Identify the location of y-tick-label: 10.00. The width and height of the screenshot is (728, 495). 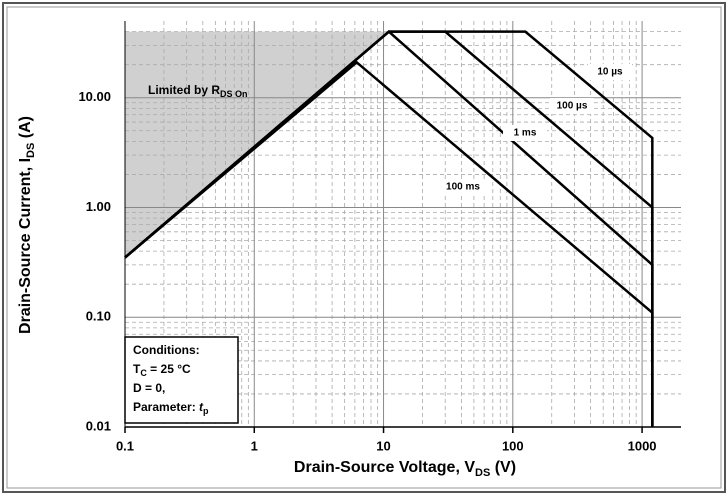
(94, 96).